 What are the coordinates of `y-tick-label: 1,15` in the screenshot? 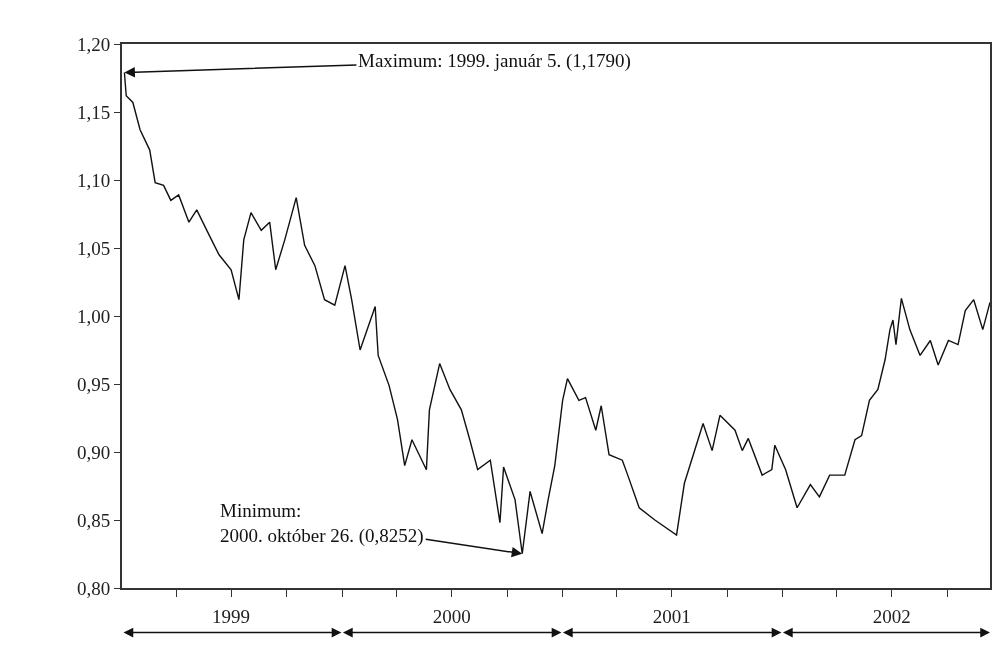 It's located at (93, 112).